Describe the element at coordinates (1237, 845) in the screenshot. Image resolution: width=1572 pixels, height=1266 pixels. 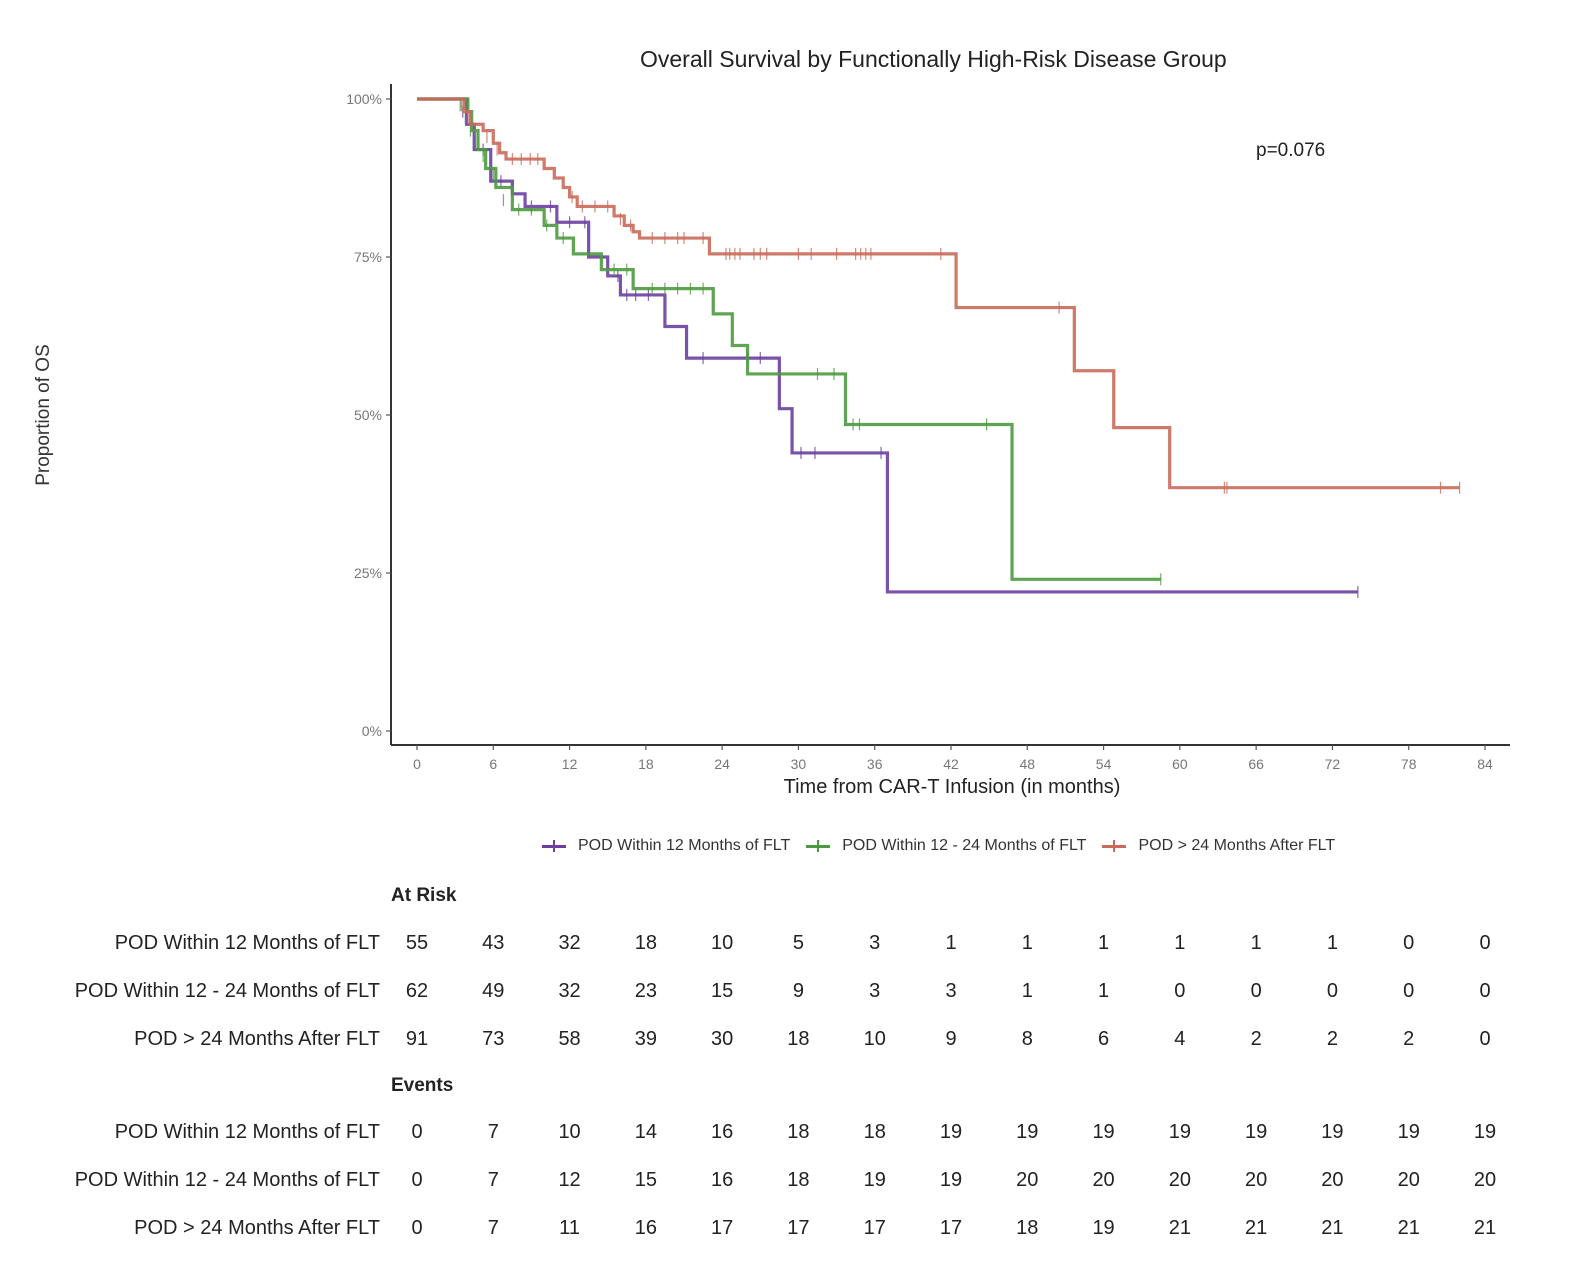
I see `legend-label: POD > 24 Months After FLT` at that location.